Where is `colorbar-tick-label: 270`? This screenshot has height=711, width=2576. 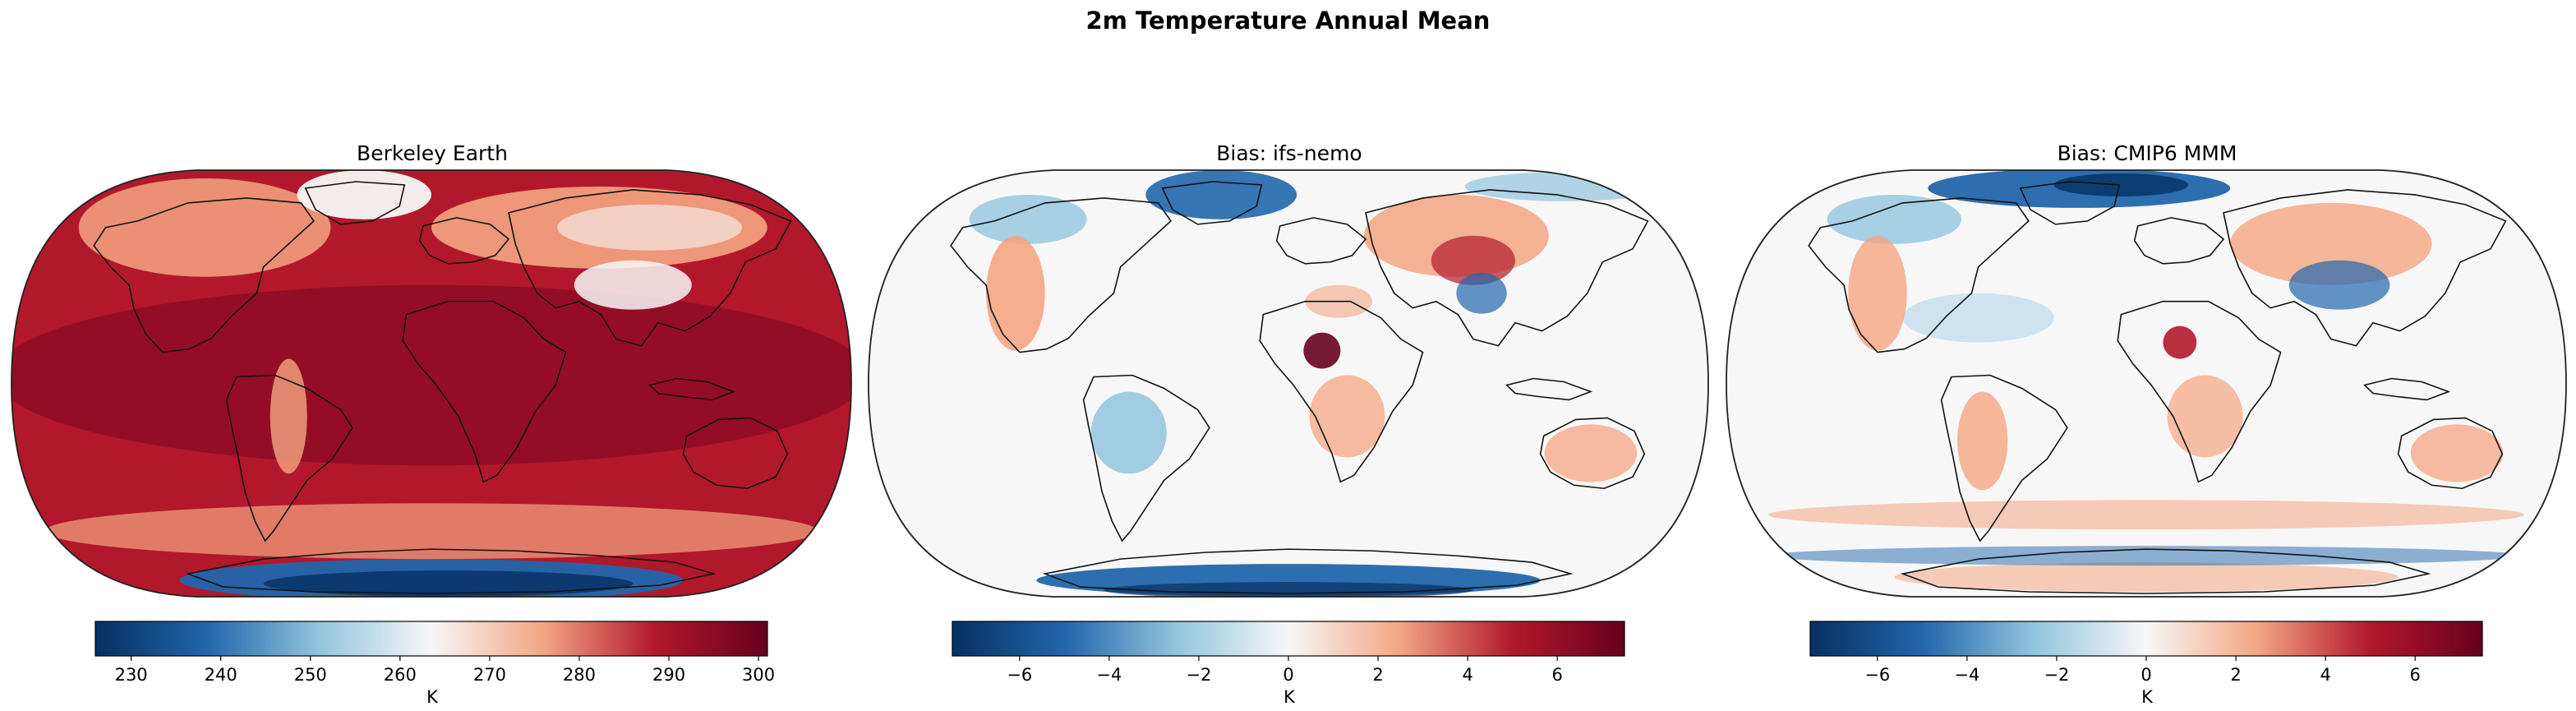
colorbar-tick-label: 270 is located at coordinates (489, 675).